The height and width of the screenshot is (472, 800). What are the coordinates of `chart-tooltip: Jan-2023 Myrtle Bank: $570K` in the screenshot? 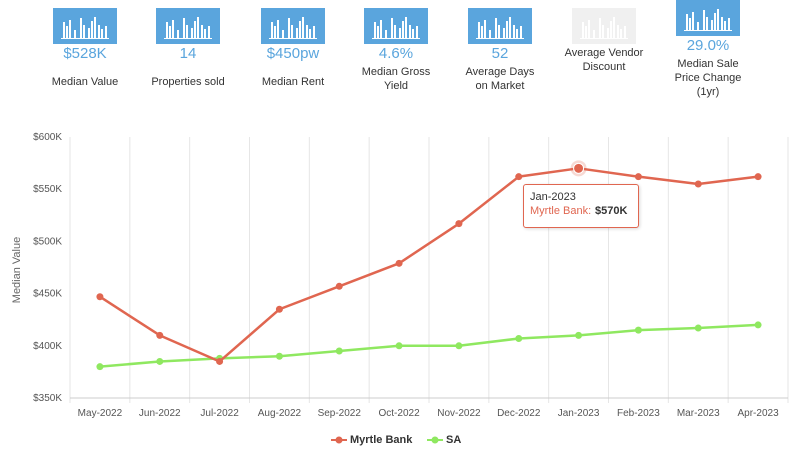 It's located at (581, 206).